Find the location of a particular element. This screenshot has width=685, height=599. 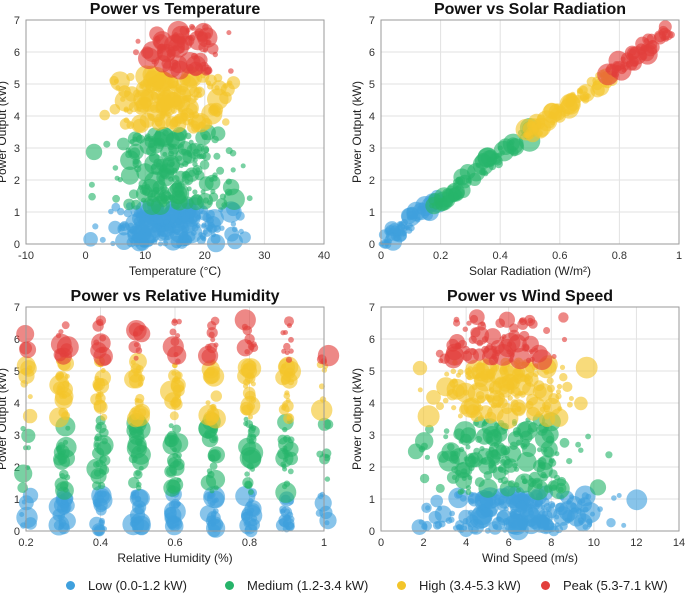

legend-label-peak: Peak (5.3-7.1 kW) is located at coordinates (615, 585).